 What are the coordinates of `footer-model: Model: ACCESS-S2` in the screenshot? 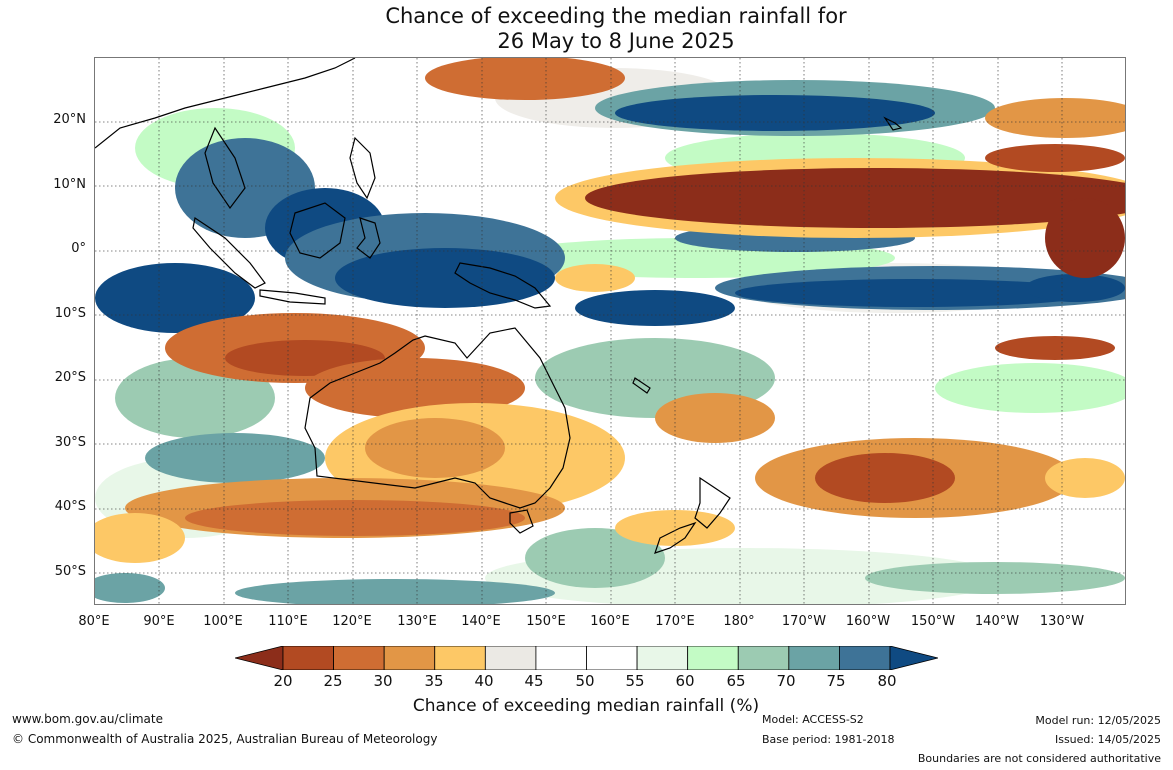 It's located at (813, 719).